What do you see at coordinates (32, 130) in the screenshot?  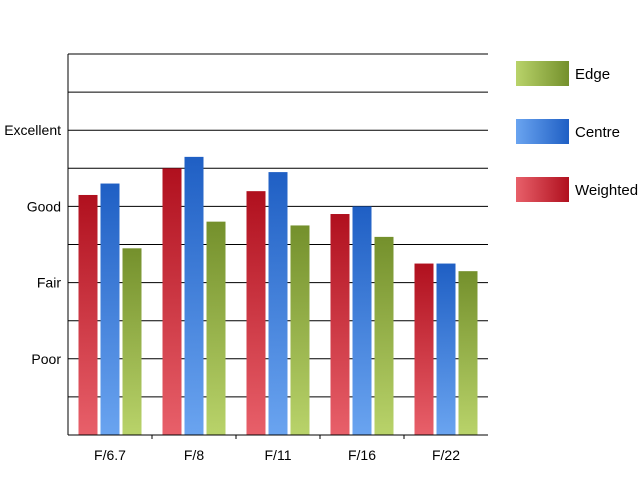 I see `y-tick-label-excellent: Excellent` at bounding box center [32, 130].